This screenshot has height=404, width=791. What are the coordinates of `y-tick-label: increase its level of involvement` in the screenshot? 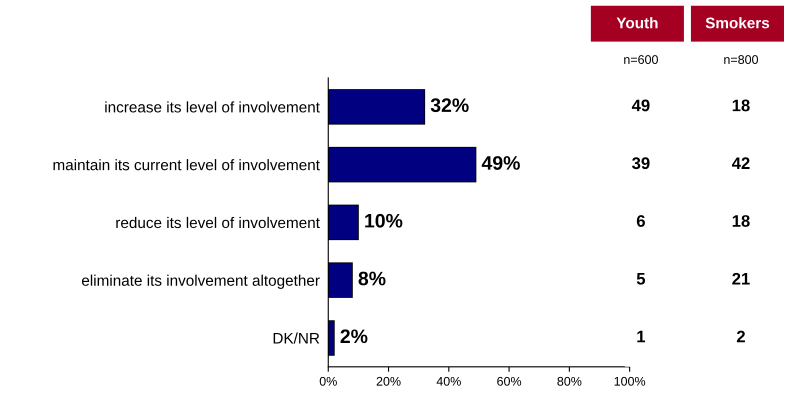 It's located at (212, 107).